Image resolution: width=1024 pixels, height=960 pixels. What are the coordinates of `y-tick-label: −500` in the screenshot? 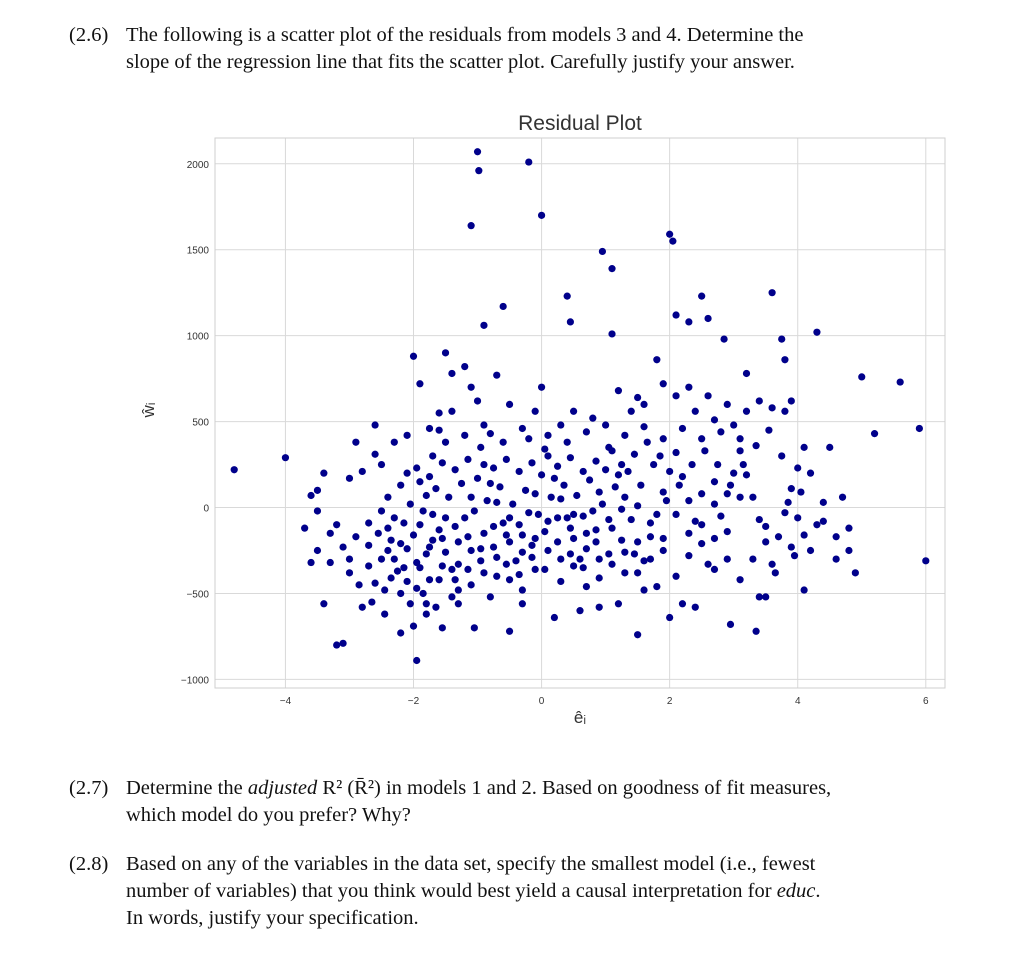 It's located at (197, 594).